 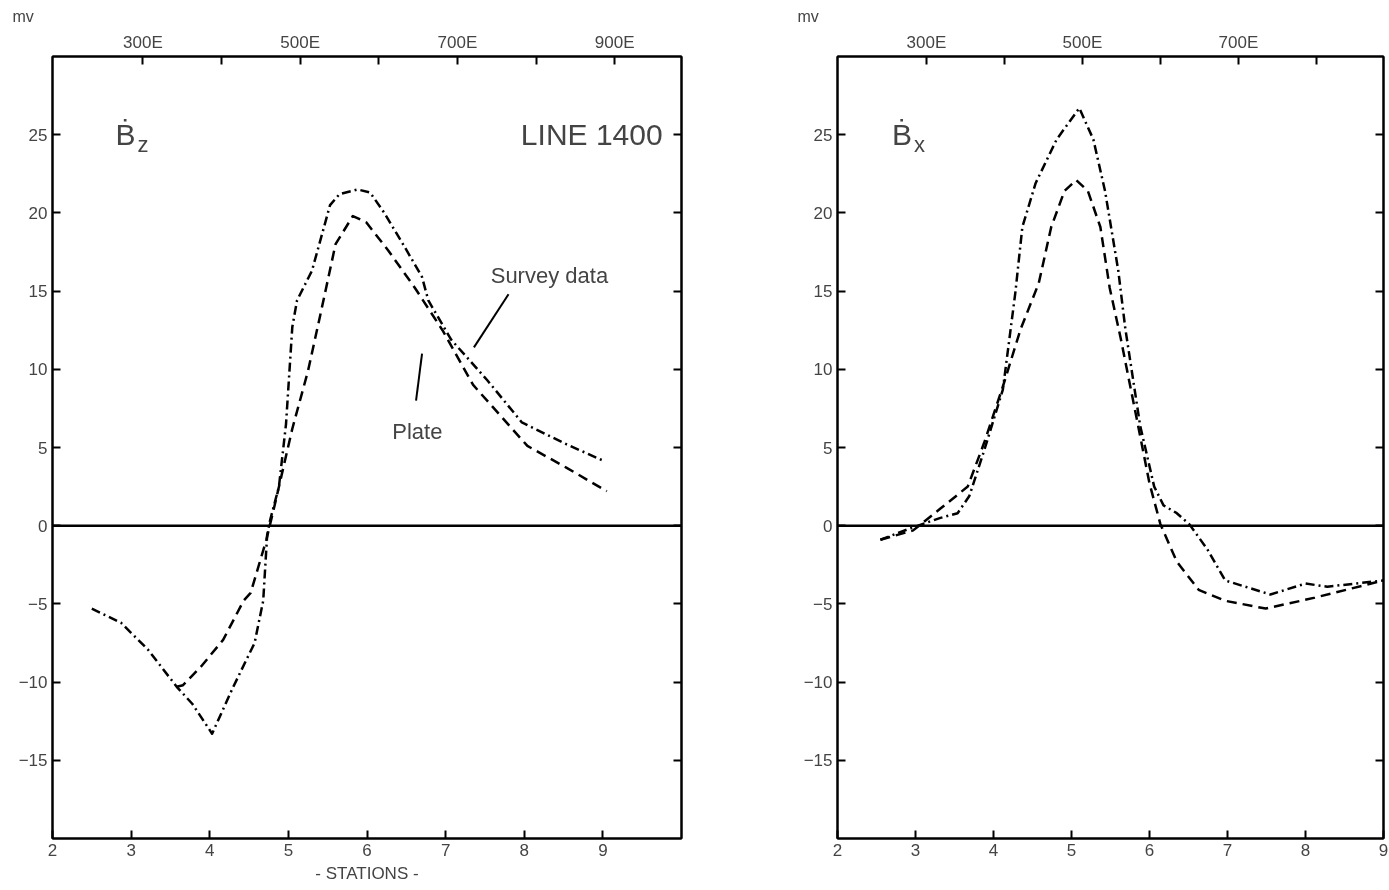 What do you see at coordinates (591, 135) in the screenshot?
I see `annotation: LINE 1400` at bounding box center [591, 135].